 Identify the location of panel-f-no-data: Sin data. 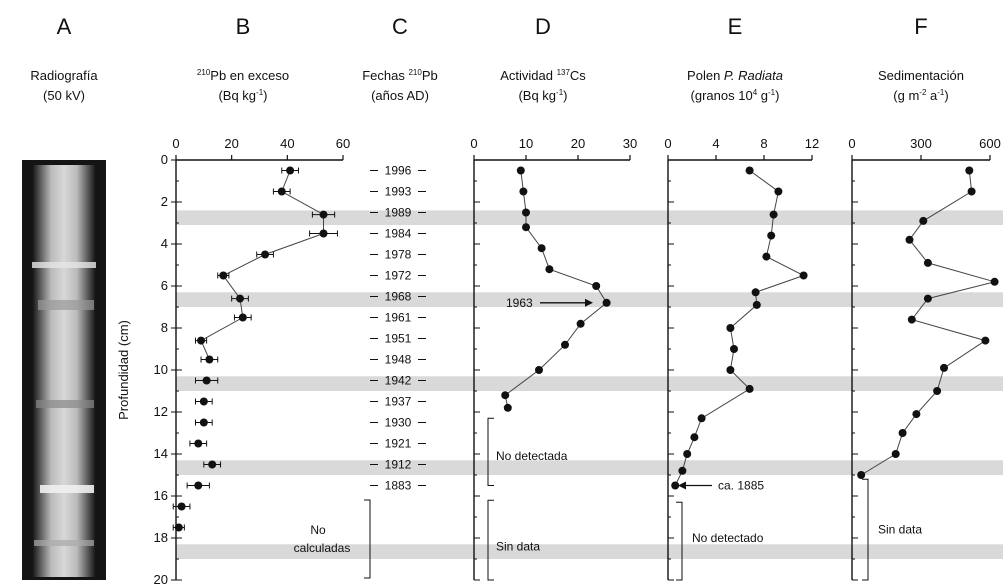
(900, 530).